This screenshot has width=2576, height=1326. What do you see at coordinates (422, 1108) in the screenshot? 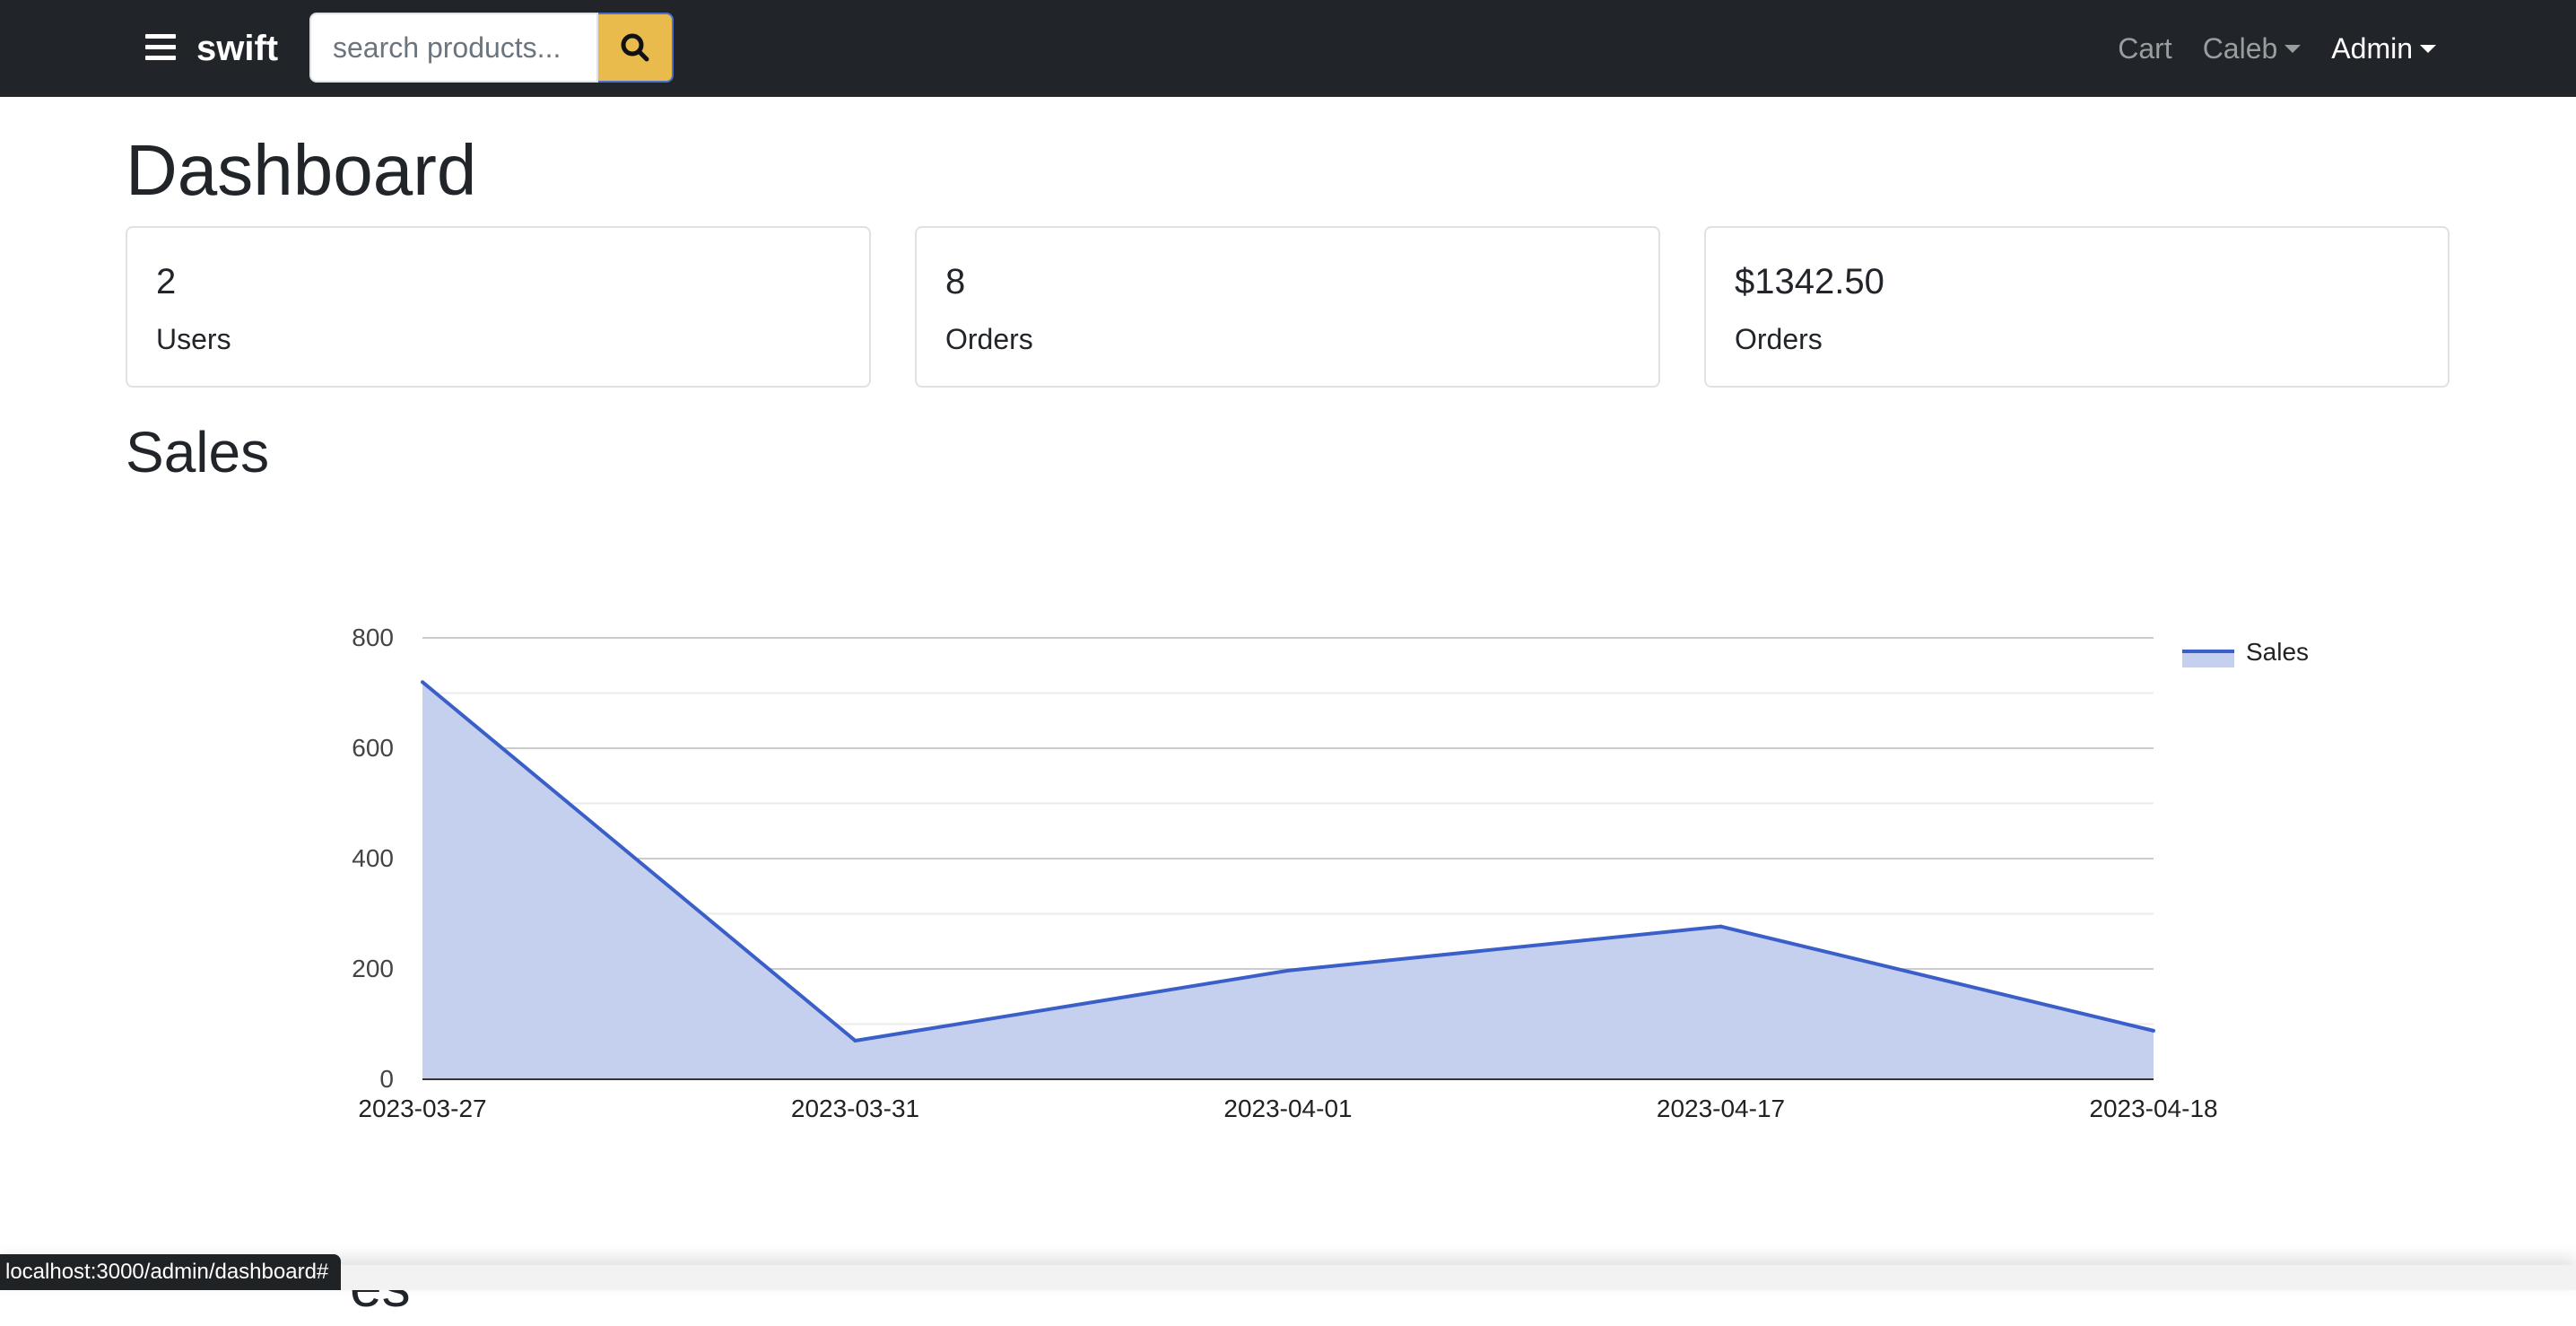
I see `x-tick-label: 2023-03-27` at bounding box center [422, 1108].